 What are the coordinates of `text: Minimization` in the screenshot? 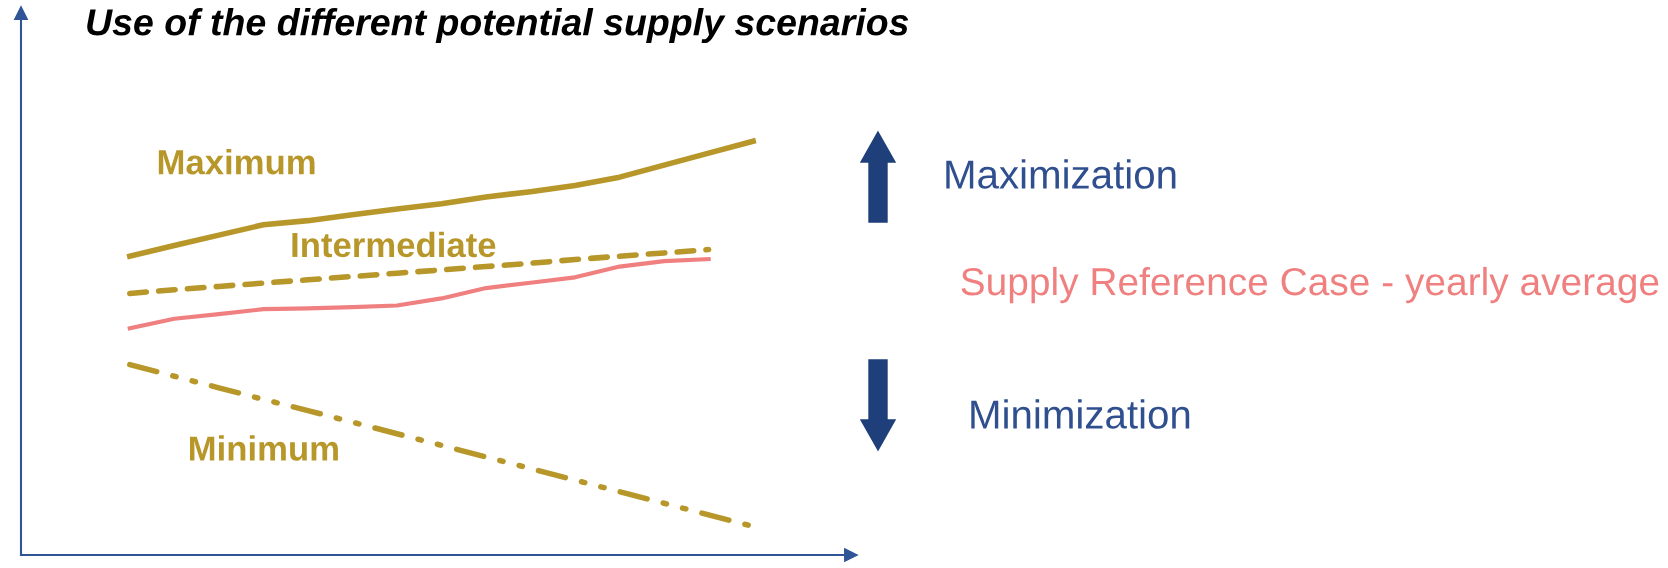 It's located at (1080, 414).